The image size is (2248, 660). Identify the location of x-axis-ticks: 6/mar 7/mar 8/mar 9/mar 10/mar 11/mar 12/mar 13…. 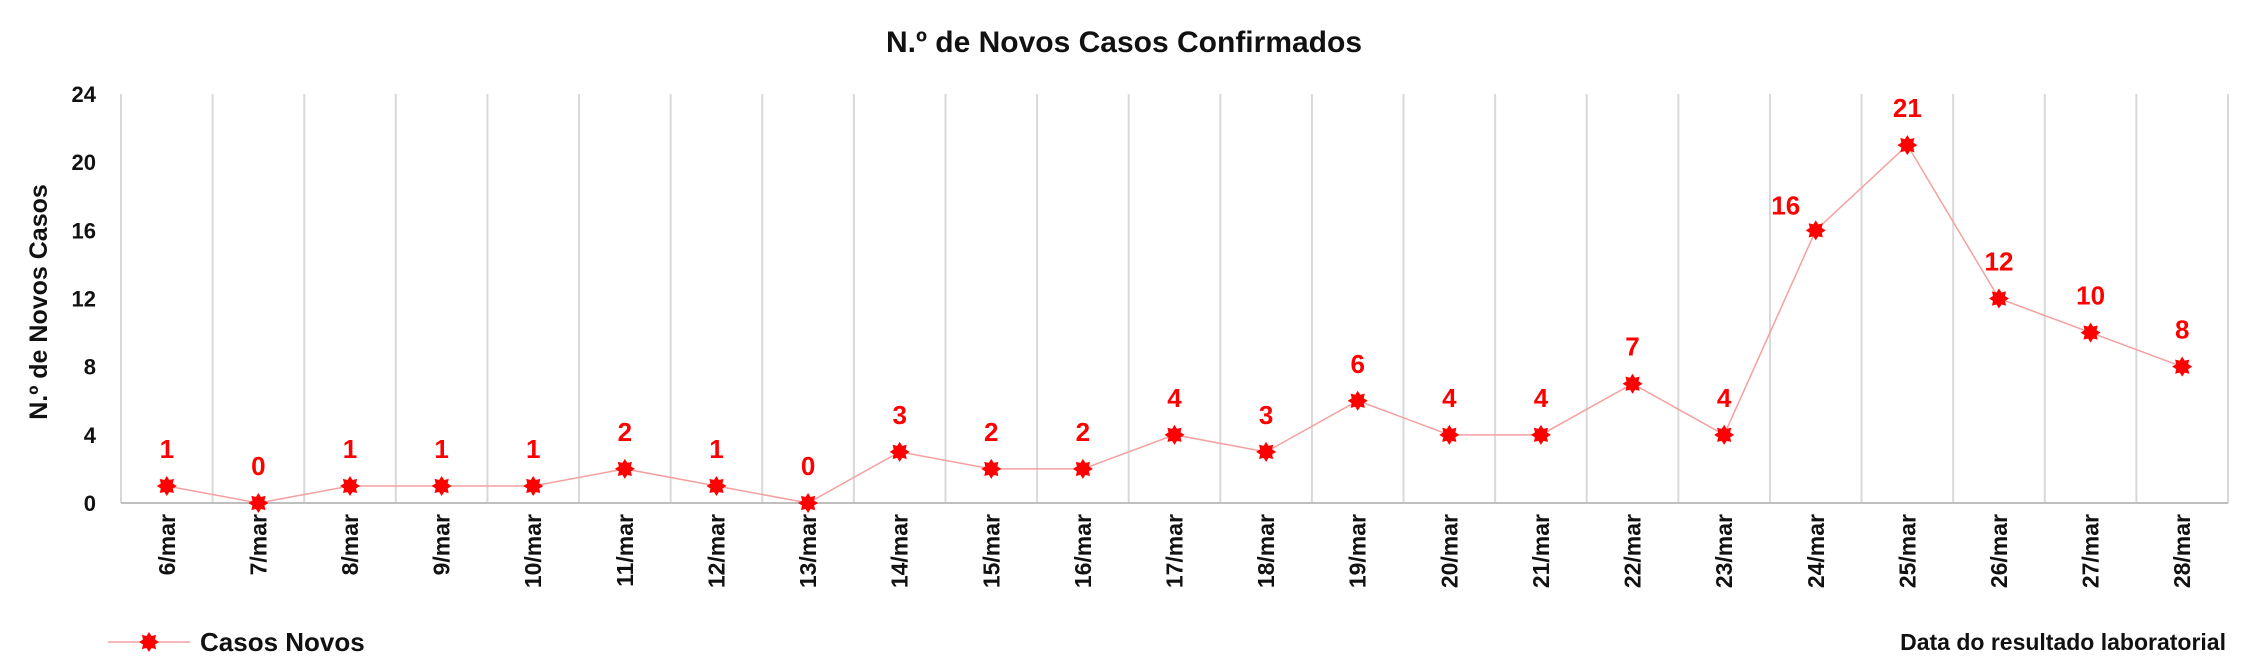
(1174, 551).